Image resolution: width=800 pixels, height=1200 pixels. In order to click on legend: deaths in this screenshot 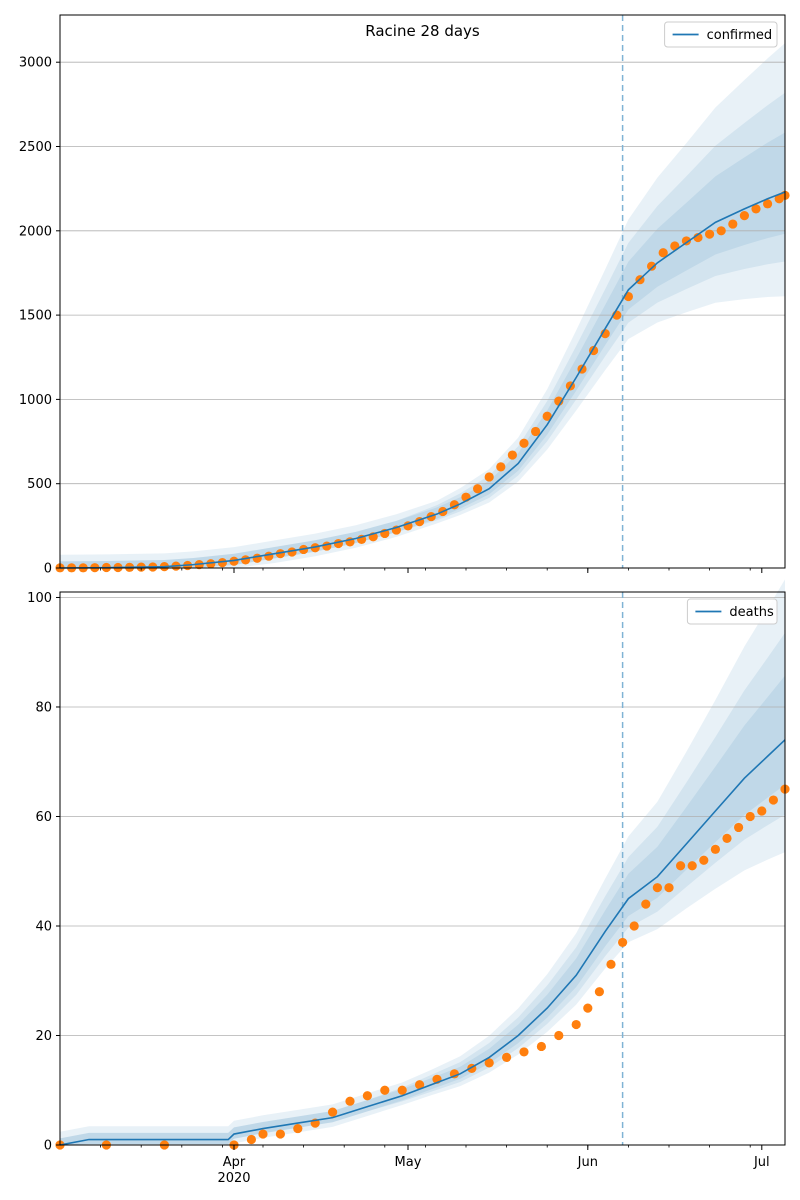, I will do `click(732, 611)`.